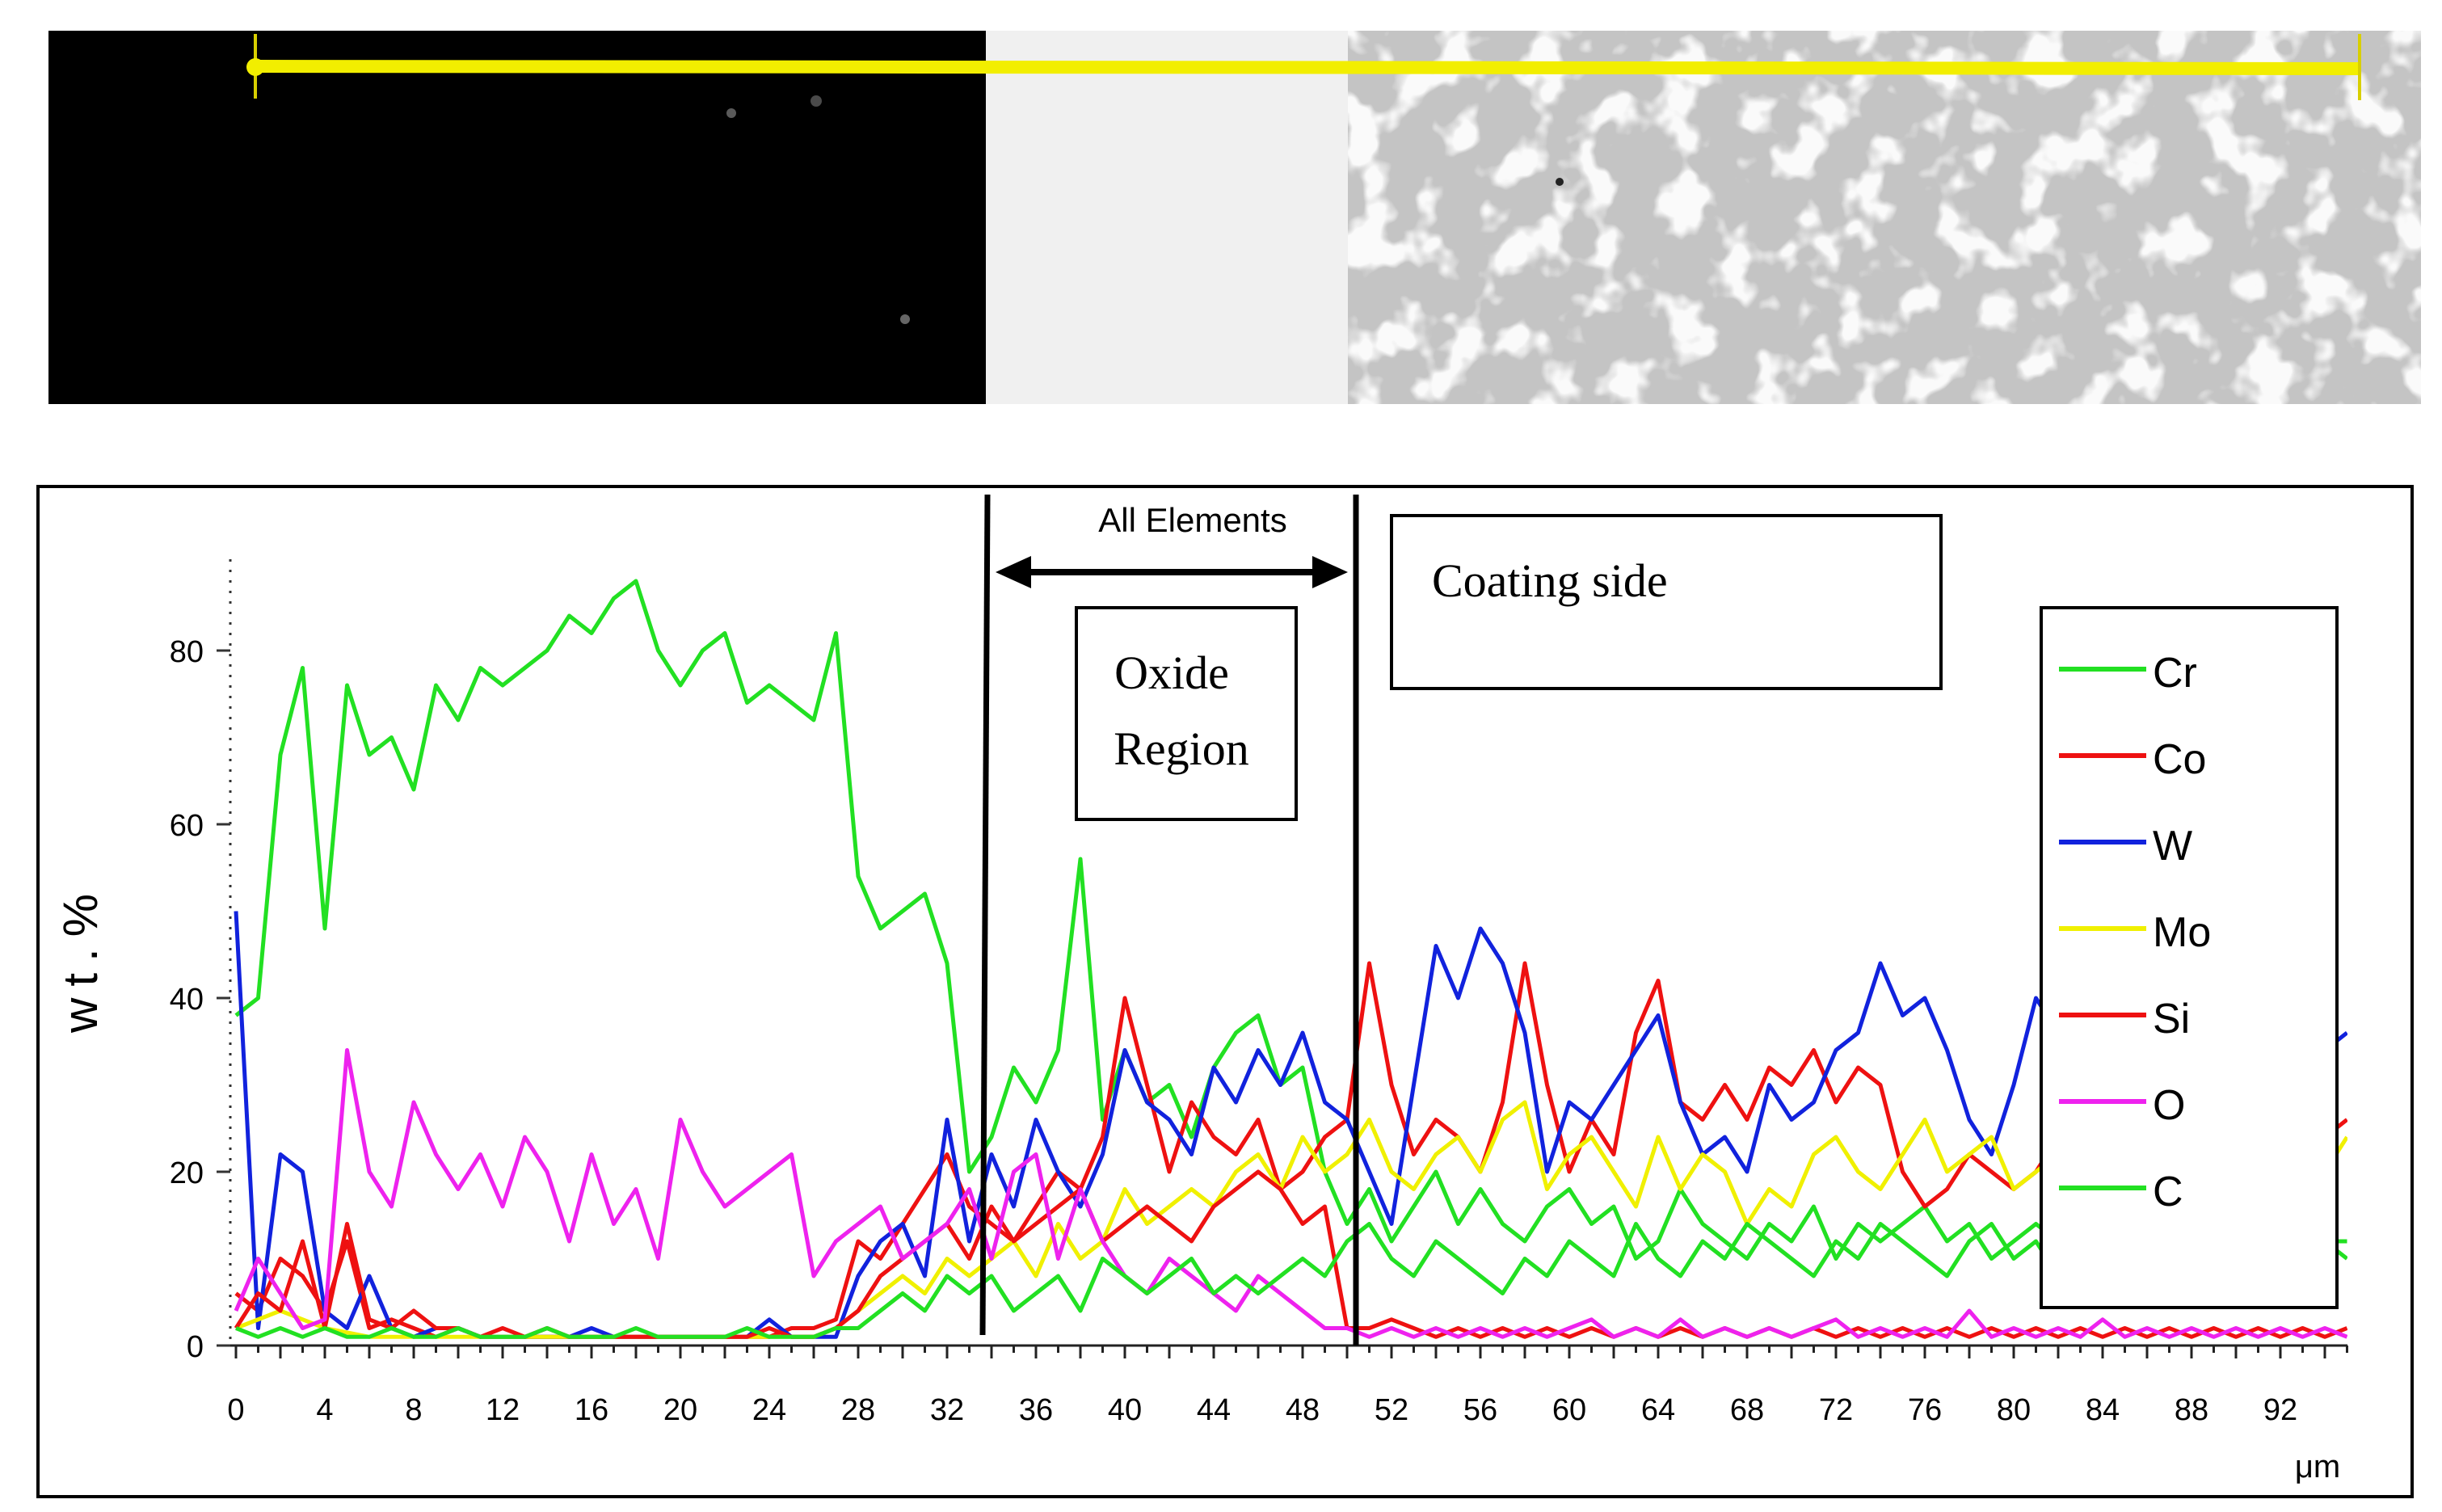 Image resolution: width=2442 pixels, height=1512 pixels. Describe the element at coordinates (1391, 1410) in the screenshot. I see `x-tick-label: 52` at that location.